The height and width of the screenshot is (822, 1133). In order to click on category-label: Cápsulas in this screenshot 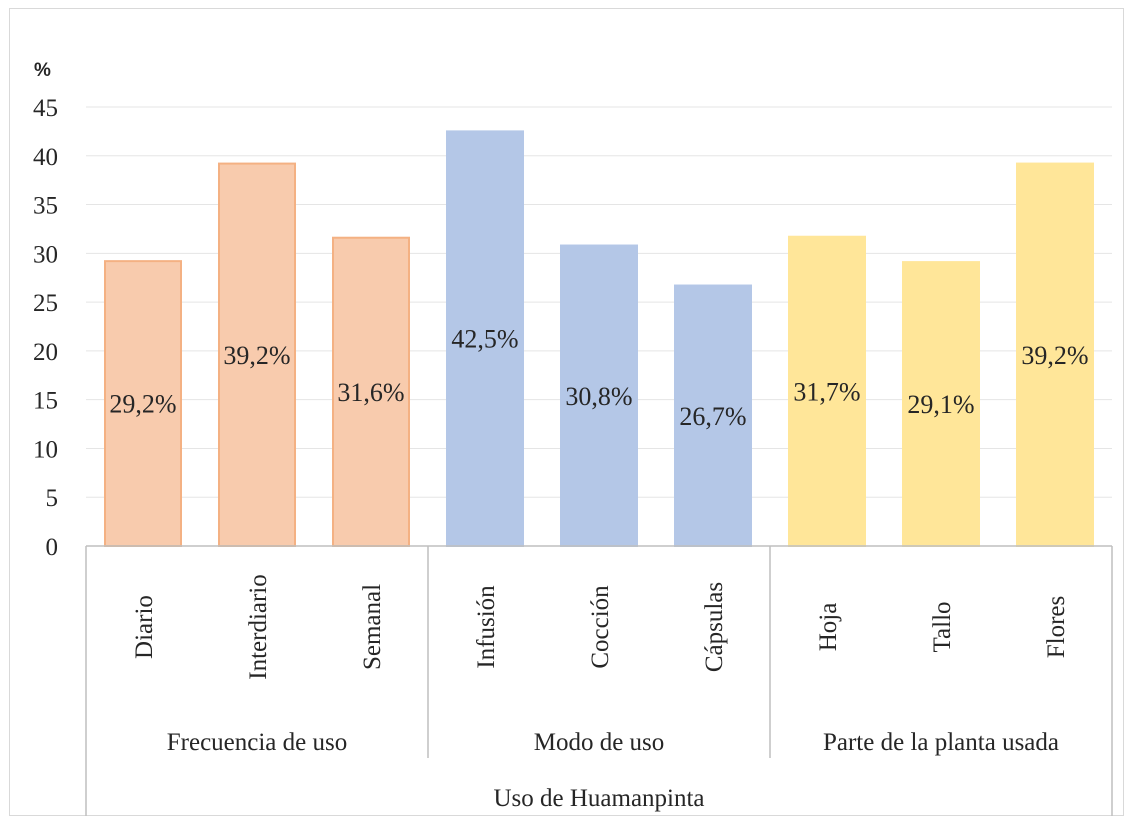, I will do `click(714, 627)`.